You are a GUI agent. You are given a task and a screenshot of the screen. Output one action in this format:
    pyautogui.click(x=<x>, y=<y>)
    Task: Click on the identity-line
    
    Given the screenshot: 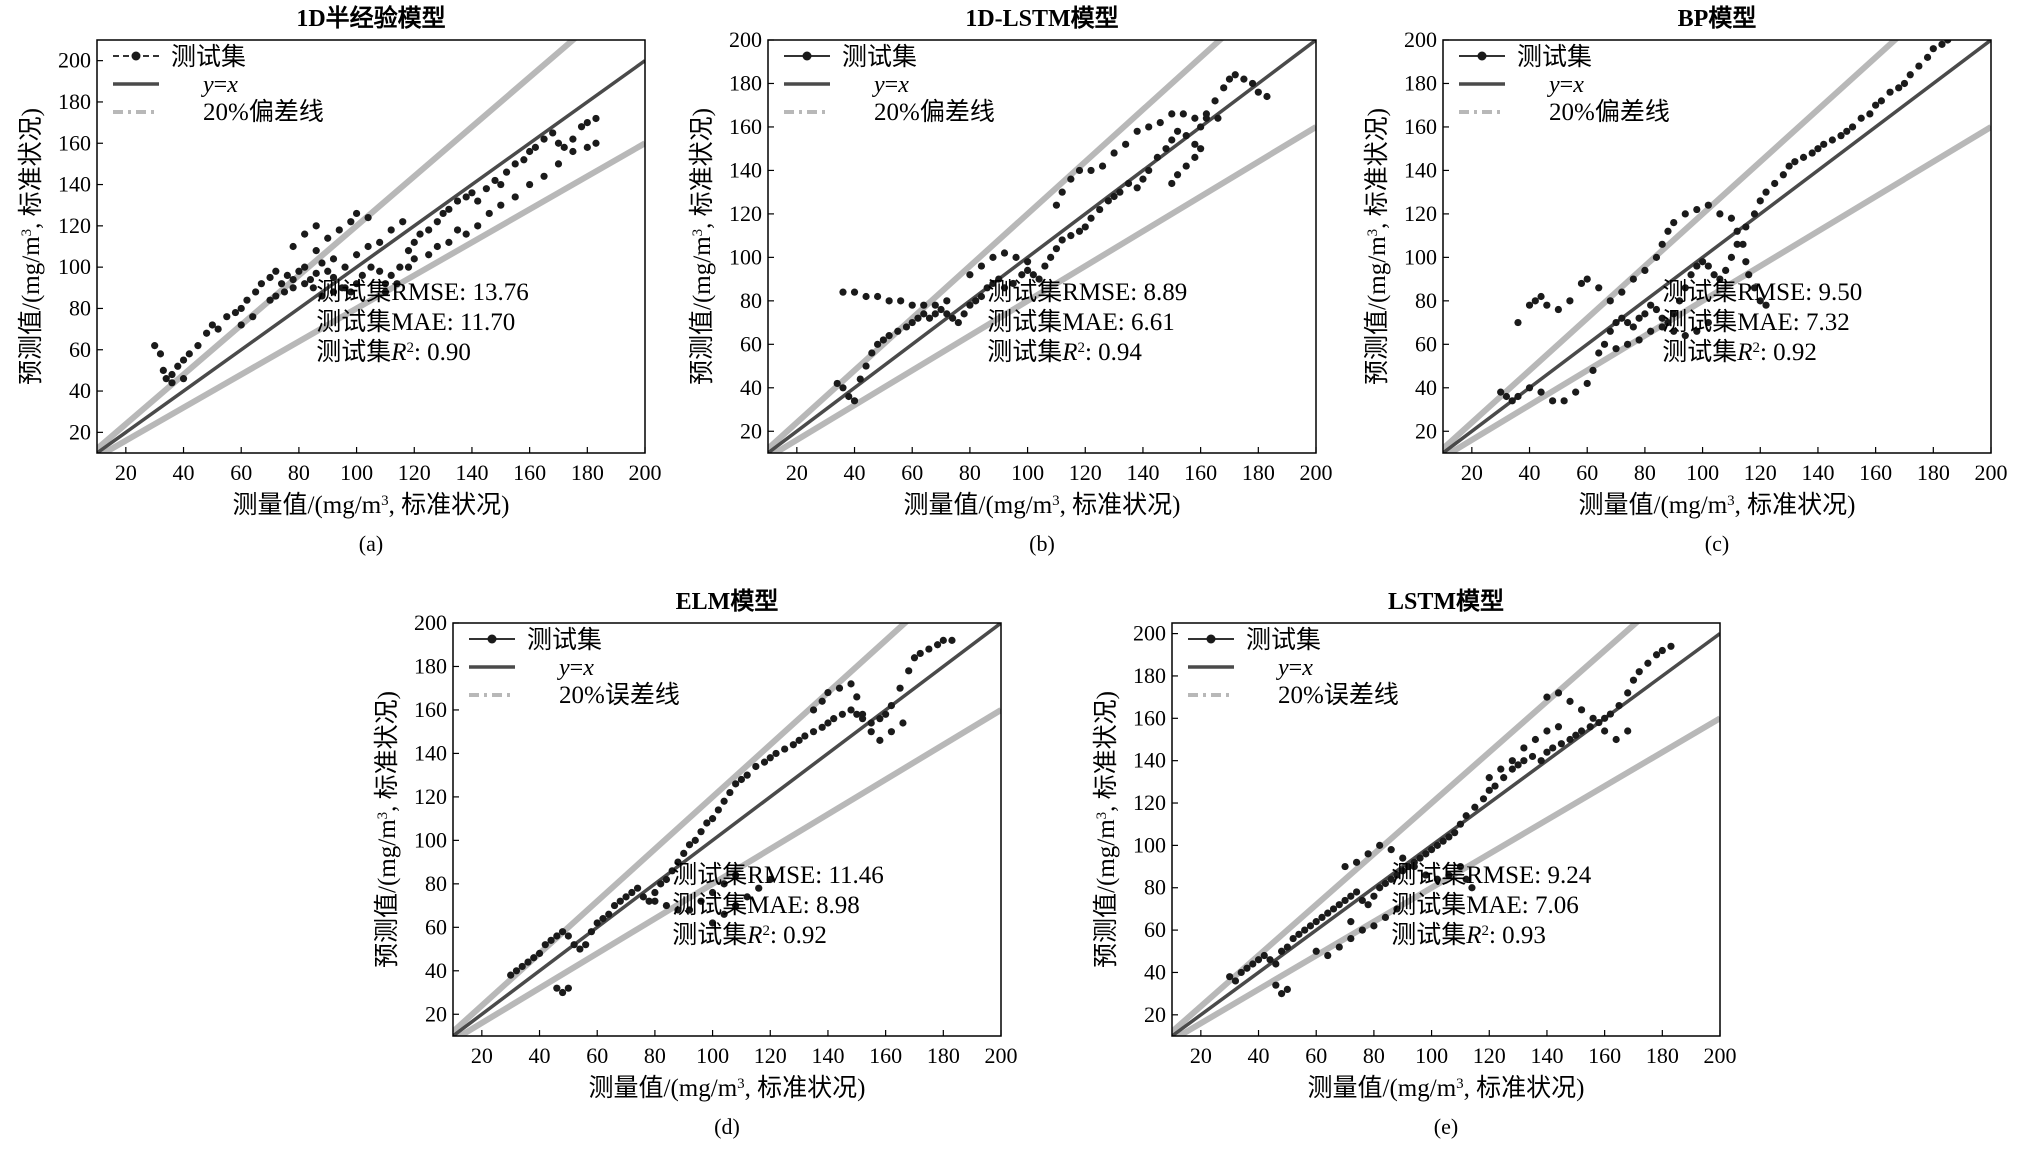 What is the action you would take?
    pyautogui.click(x=1042, y=246)
    